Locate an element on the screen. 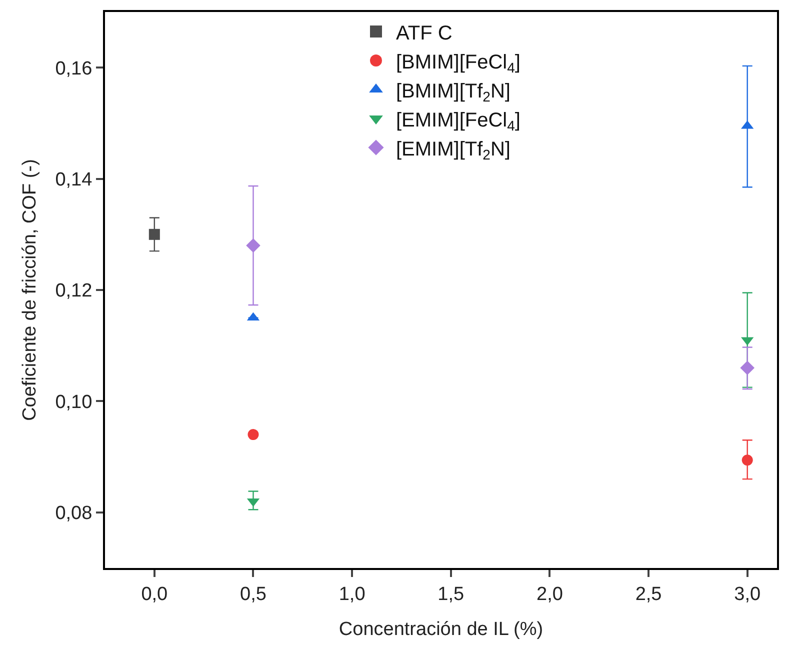 The height and width of the screenshot is (650, 789). x-axis-title: Concentración de IL (%) is located at coordinates (441, 629).